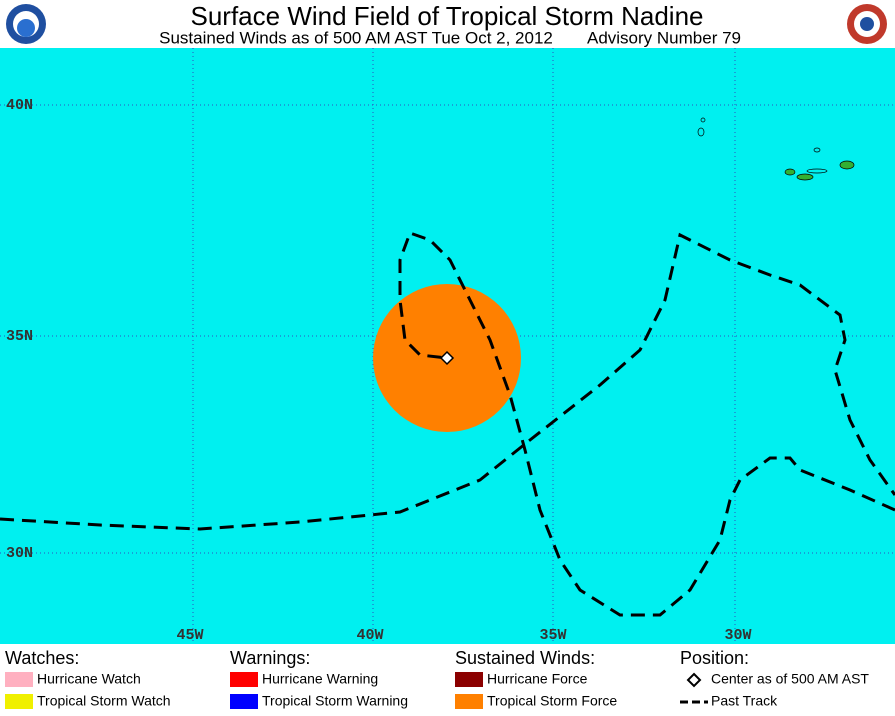 The image size is (895, 716). What do you see at coordinates (335, 701) in the screenshot?
I see `legend-item: Tropical Storm Warning` at bounding box center [335, 701].